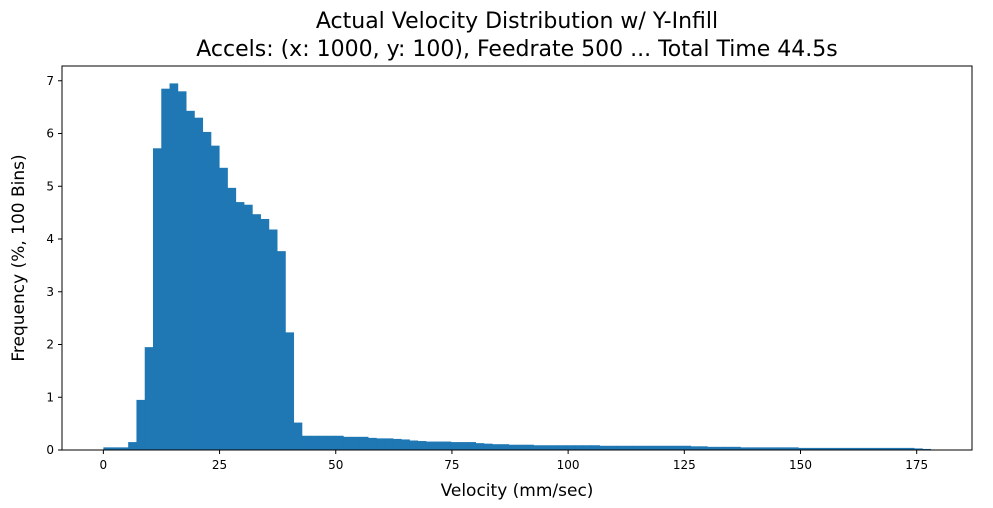 This screenshot has height=508, width=993. What do you see at coordinates (219, 465) in the screenshot?
I see `x-tick-label: 25` at bounding box center [219, 465].